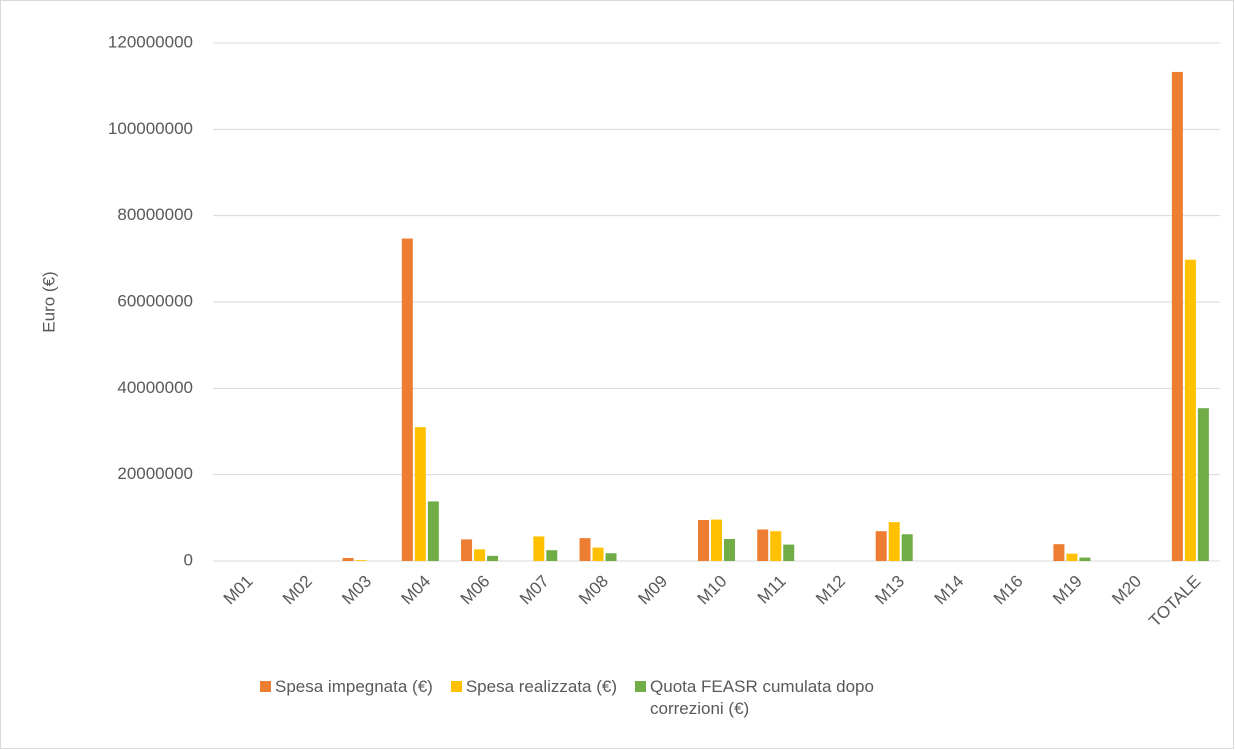  What do you see at coordinates (155, 387) in the screenshot?
I see `y-tick-label: 40000000` at bounding box center [155, 387].